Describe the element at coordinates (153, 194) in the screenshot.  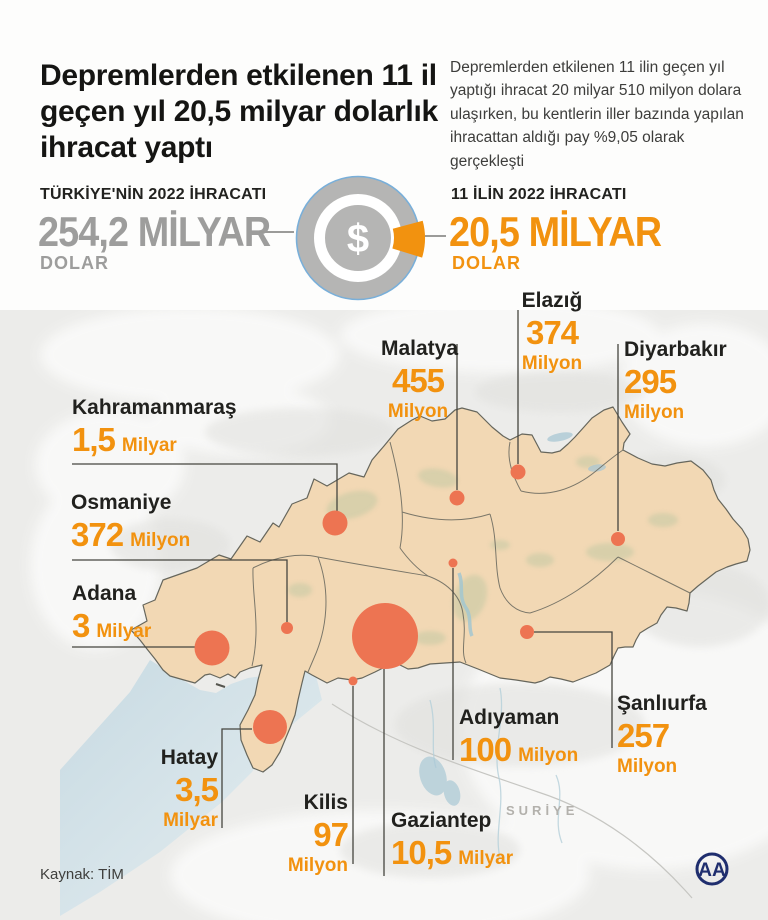
I see `turkey-export-label: TÜRKİYE'NİN 2022 İHRACATI` at that location.